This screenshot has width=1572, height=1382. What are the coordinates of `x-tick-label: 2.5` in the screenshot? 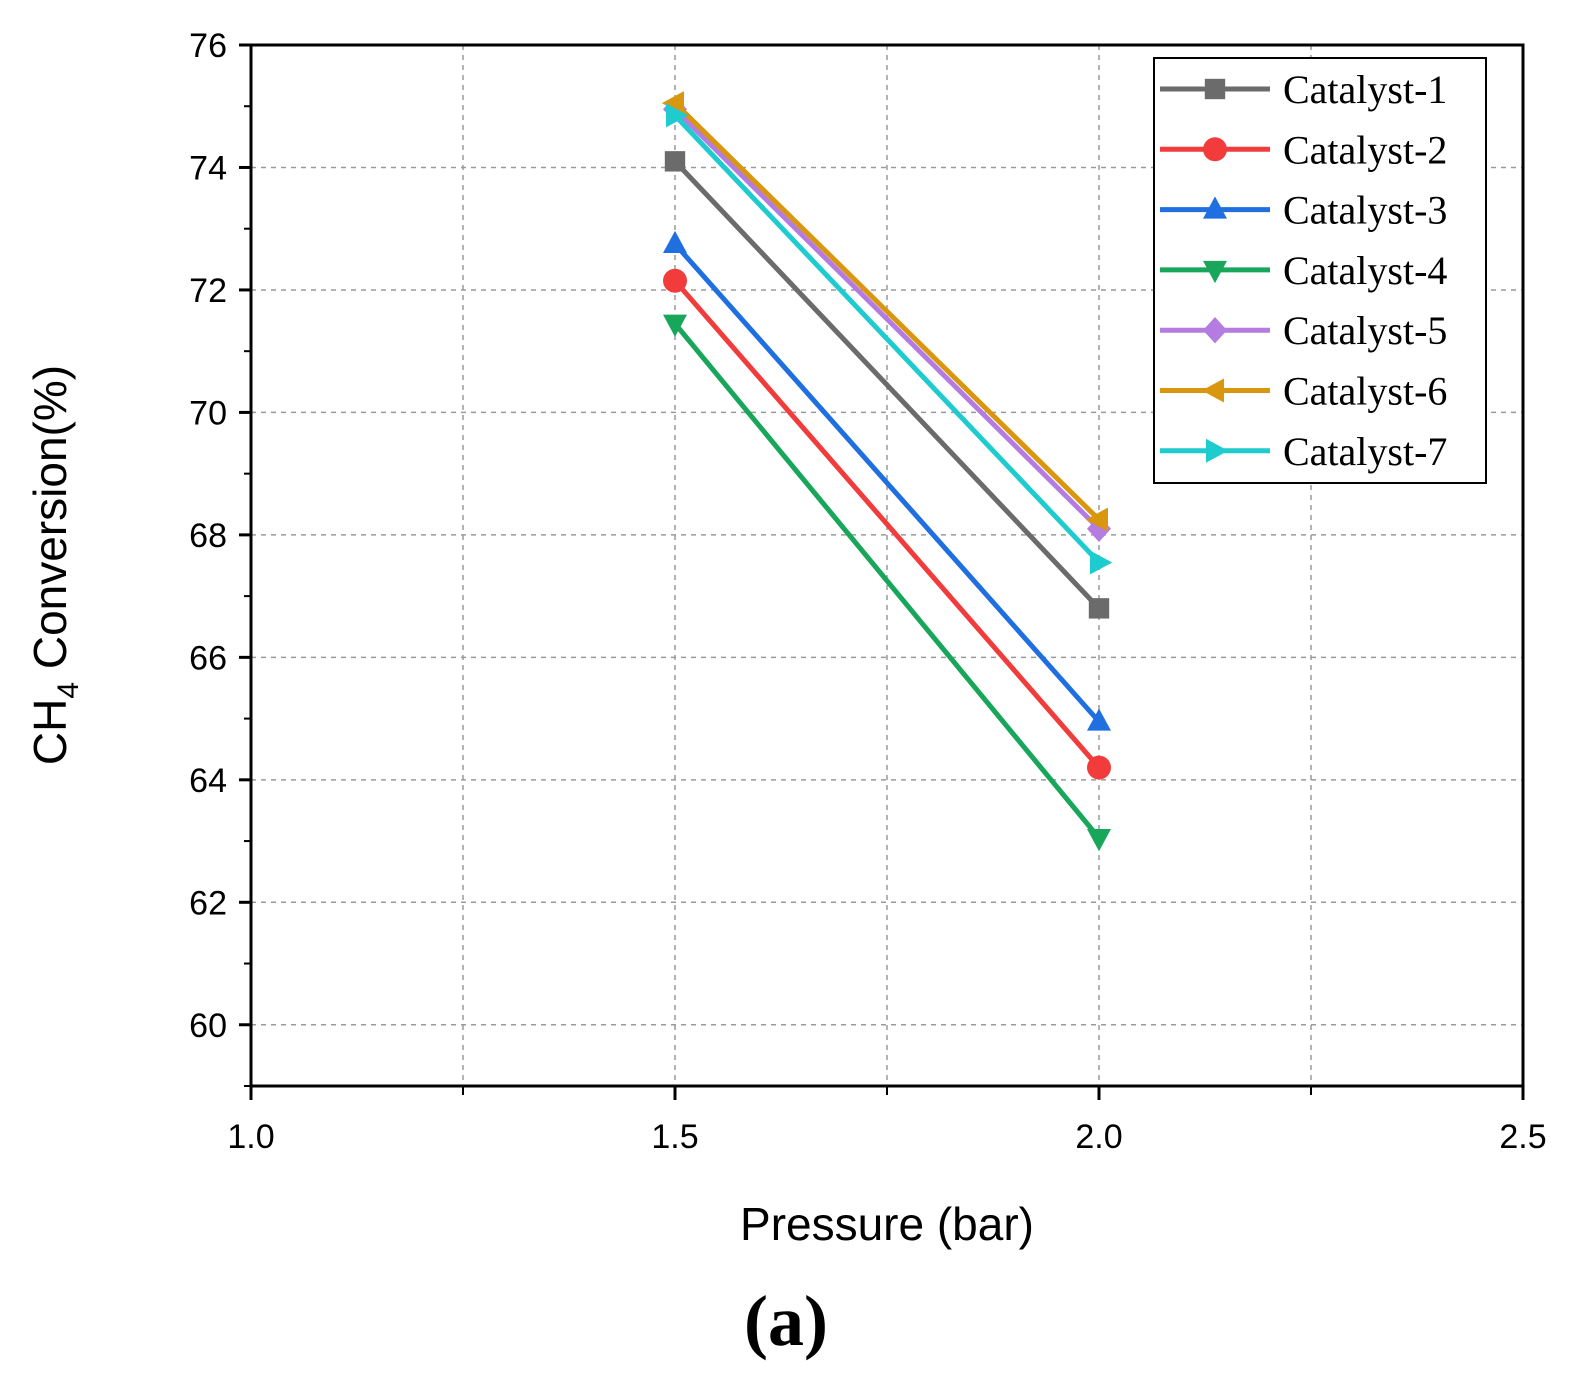 It's located at (1522, 1137).